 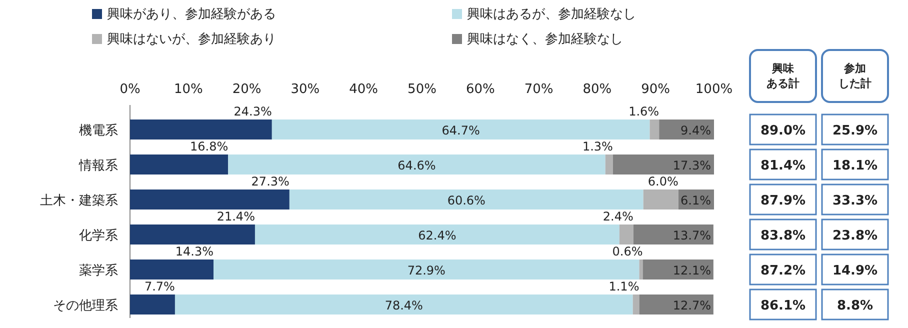 I want to click on x-tick-label: 80%, so click(x=597, y=89).